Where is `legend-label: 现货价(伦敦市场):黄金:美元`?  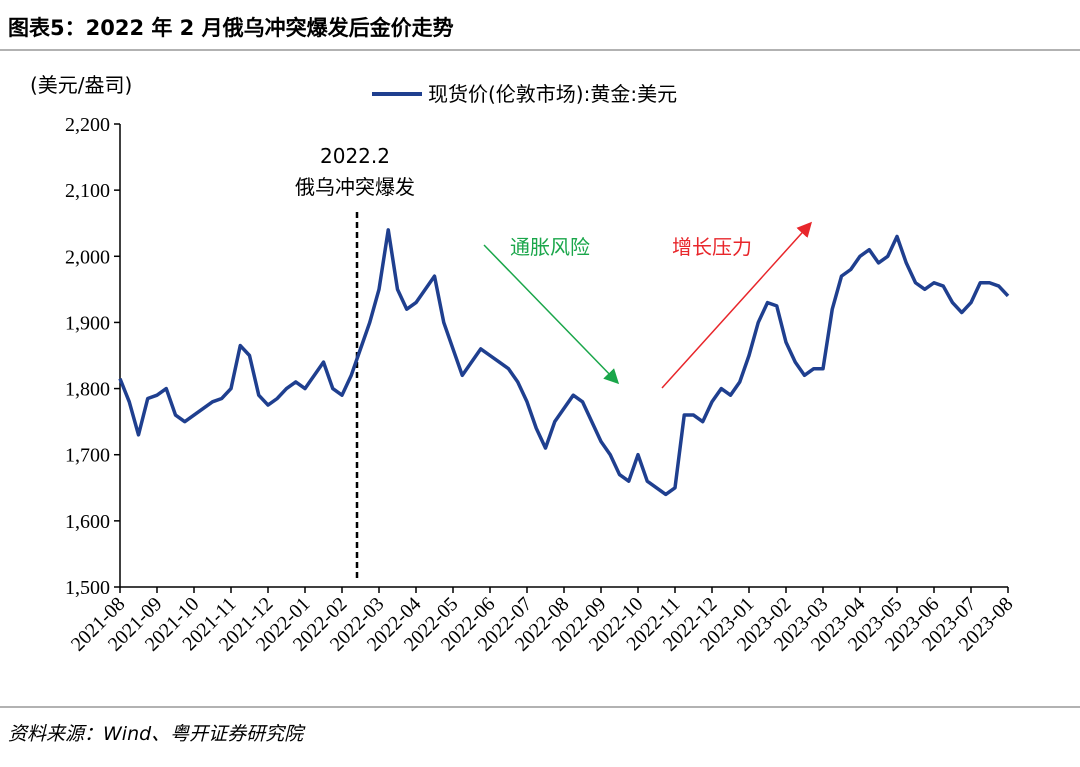 legend-label: 现货价(伦敦市场):黄金:美元 is located at coordinates (552, 94).